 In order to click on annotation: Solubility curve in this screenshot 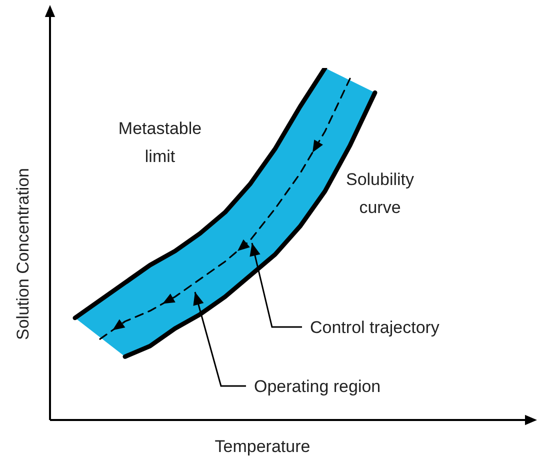, I will do `click(380, 193)`.